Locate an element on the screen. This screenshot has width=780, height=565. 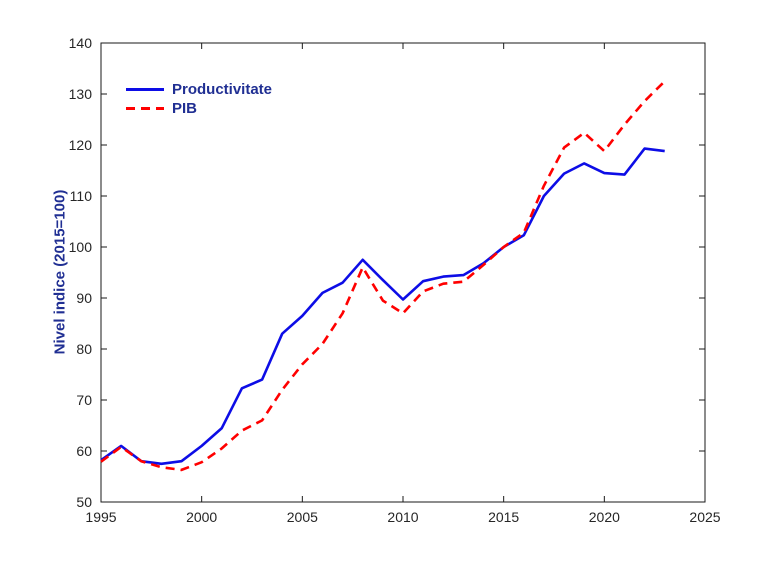
x-tick-label: 2015 is located at coordinates (503, 517).